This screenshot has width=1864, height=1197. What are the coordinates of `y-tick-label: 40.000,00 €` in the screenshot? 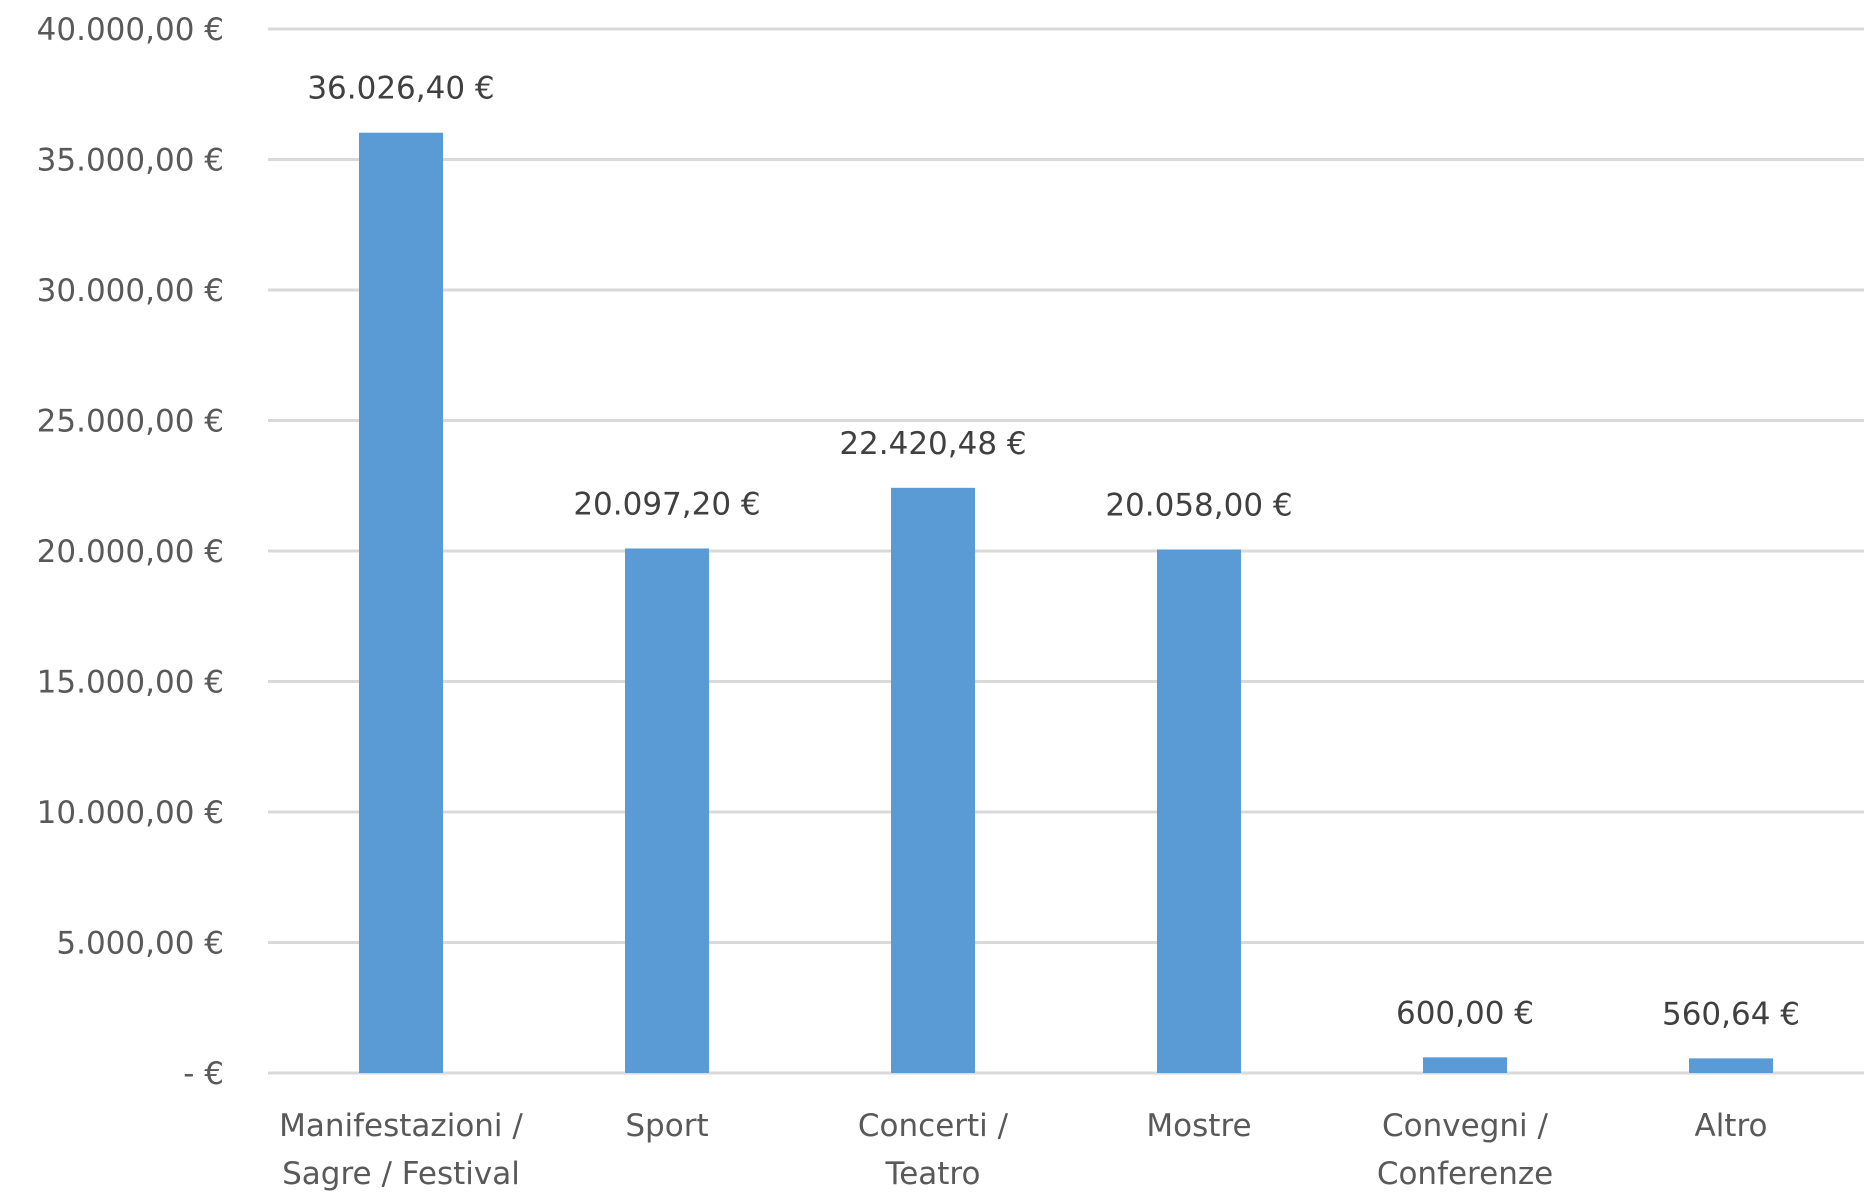 It's located at (130, 30).